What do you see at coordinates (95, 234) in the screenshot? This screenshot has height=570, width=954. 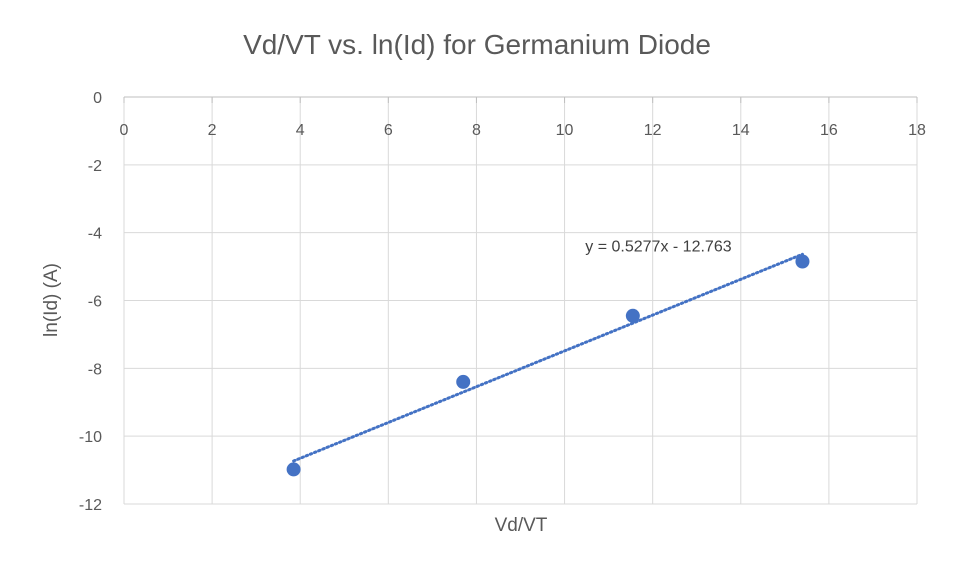 I see `y-tick-label: -4` at bounding box center [95, 234].